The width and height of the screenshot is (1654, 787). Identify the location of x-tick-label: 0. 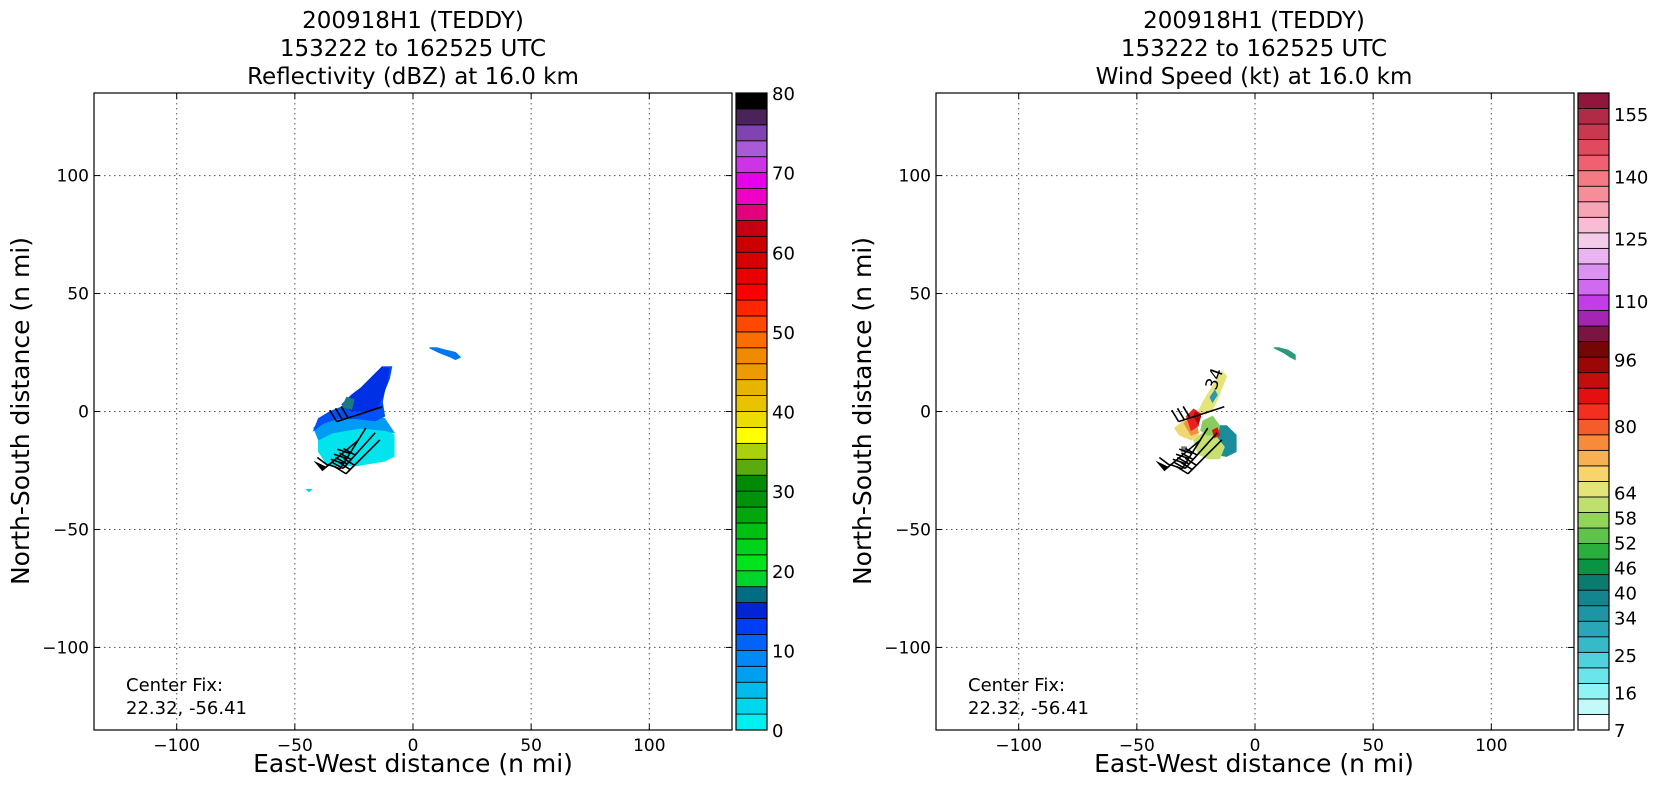
(413, 746).